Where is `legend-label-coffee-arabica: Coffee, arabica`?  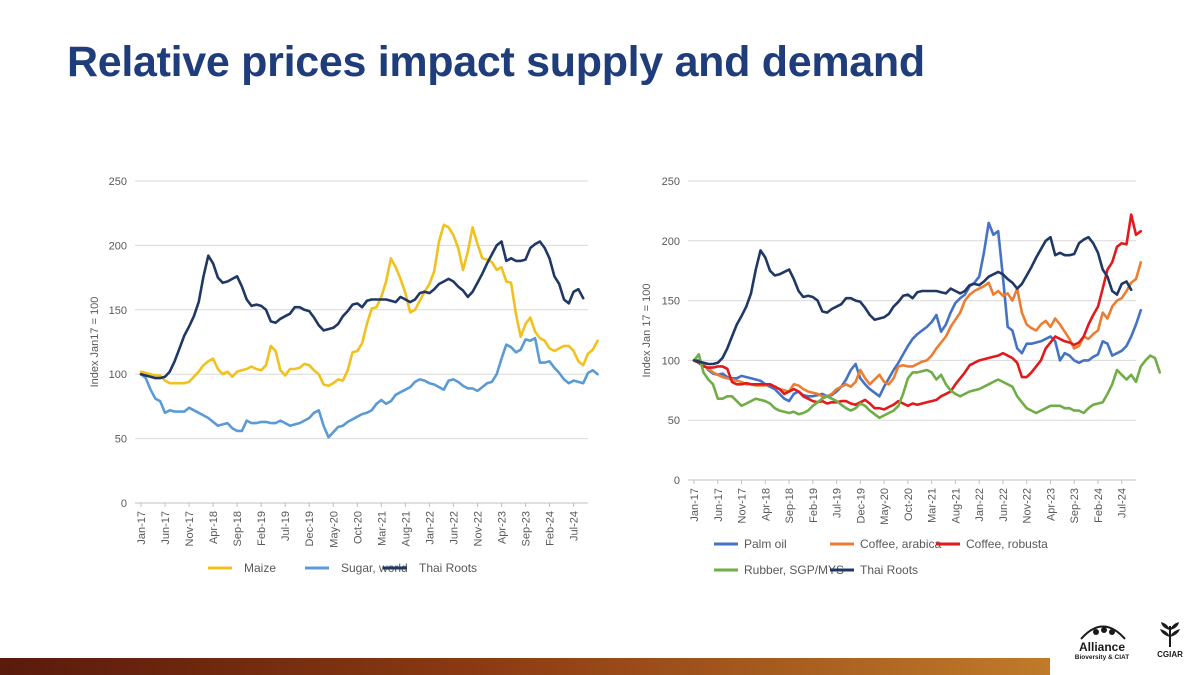
legend-label-coffee-arabica: Coffee, arabica is located at coordinates (900, 544).